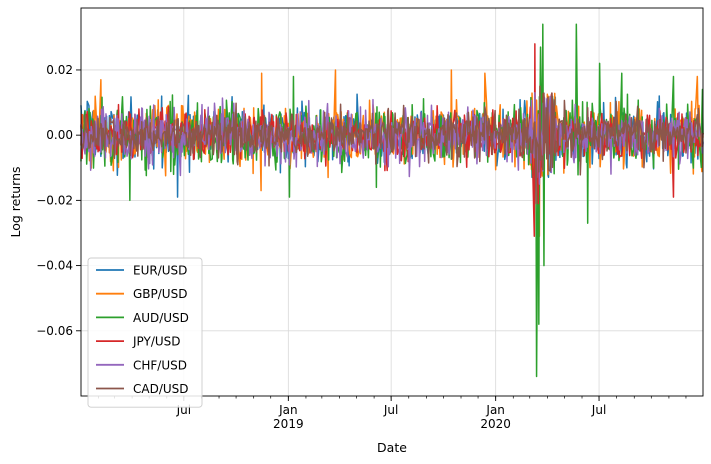 Image resolution: width=711 pixels, height=464 pixels. Describe the element at coordinates (160, 294) in the screenshot. I see `legend-label: GBP/USD` at that location.